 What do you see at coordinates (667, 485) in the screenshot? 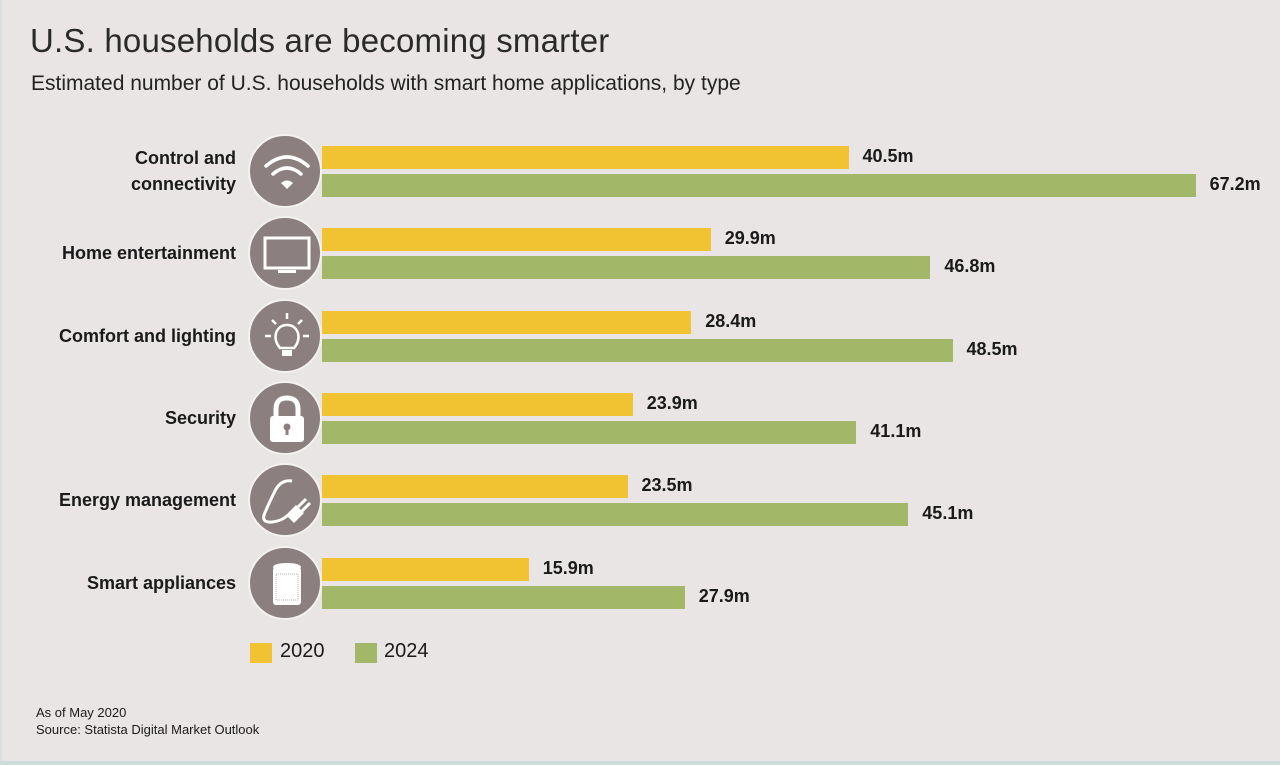
I see `data-label-2020: 23.5m` at bounding box center [667, 485].